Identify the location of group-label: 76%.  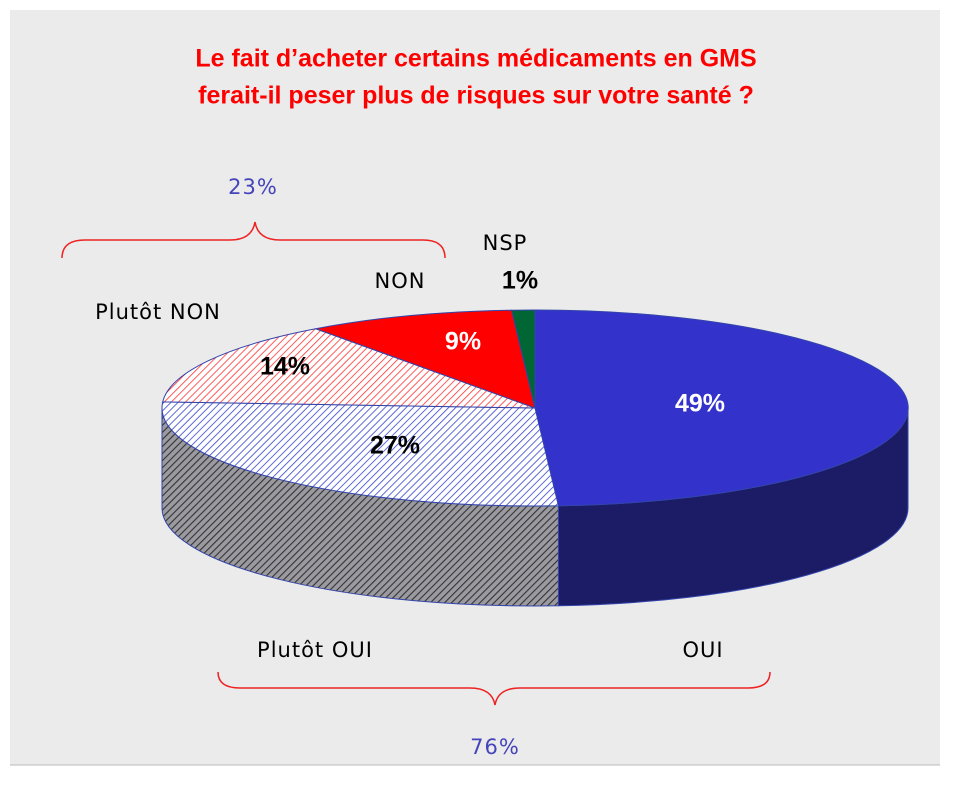
(495, 747).